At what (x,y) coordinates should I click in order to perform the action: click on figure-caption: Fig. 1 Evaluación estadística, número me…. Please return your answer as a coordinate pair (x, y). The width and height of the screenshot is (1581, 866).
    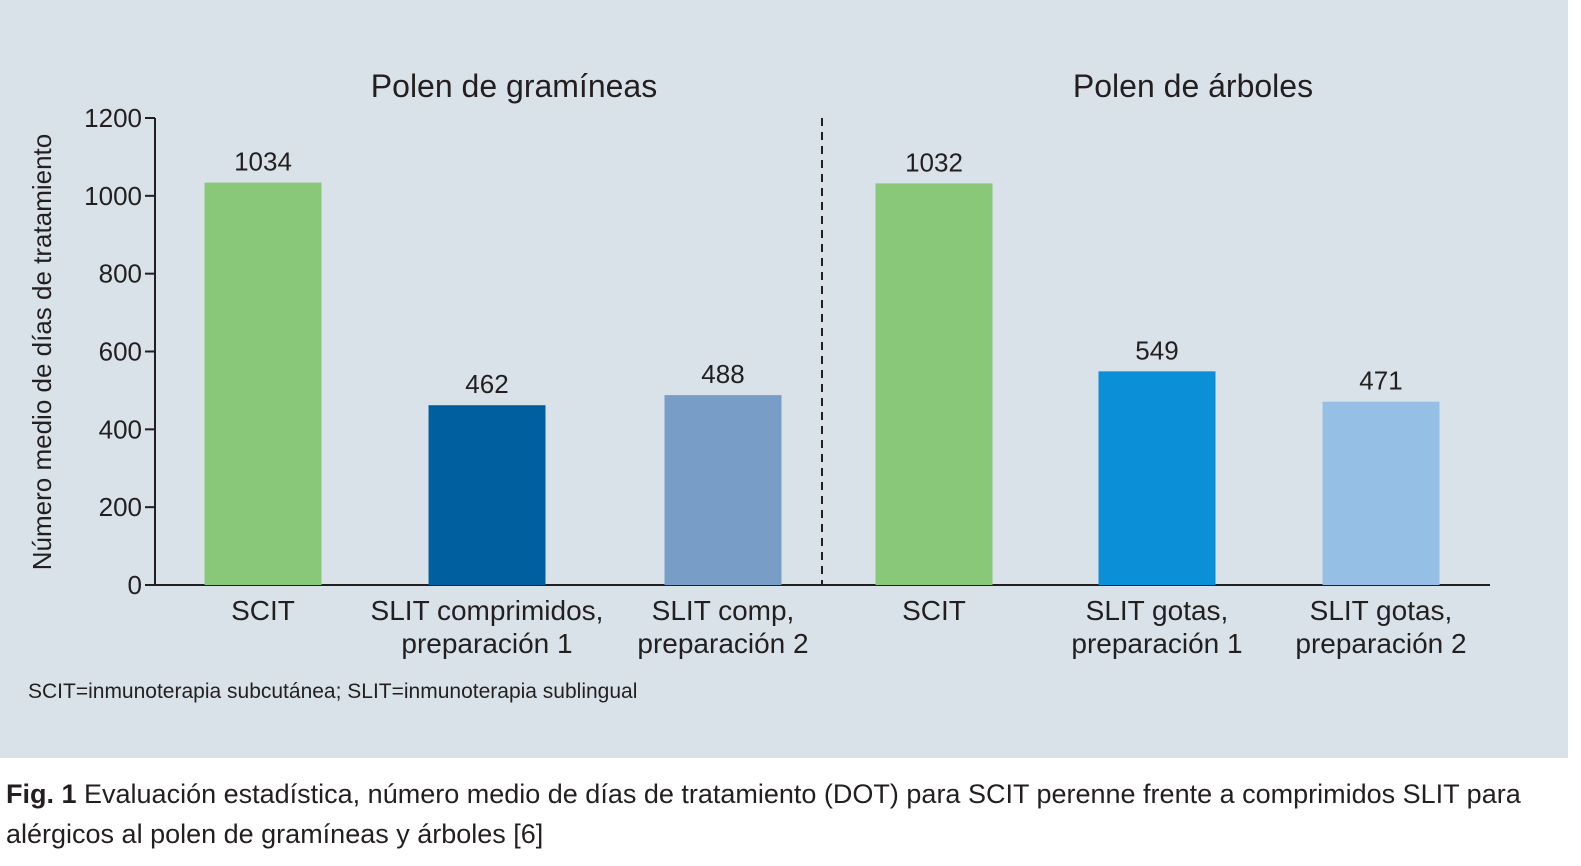
    Looking at the image, I should click on (786, 814).